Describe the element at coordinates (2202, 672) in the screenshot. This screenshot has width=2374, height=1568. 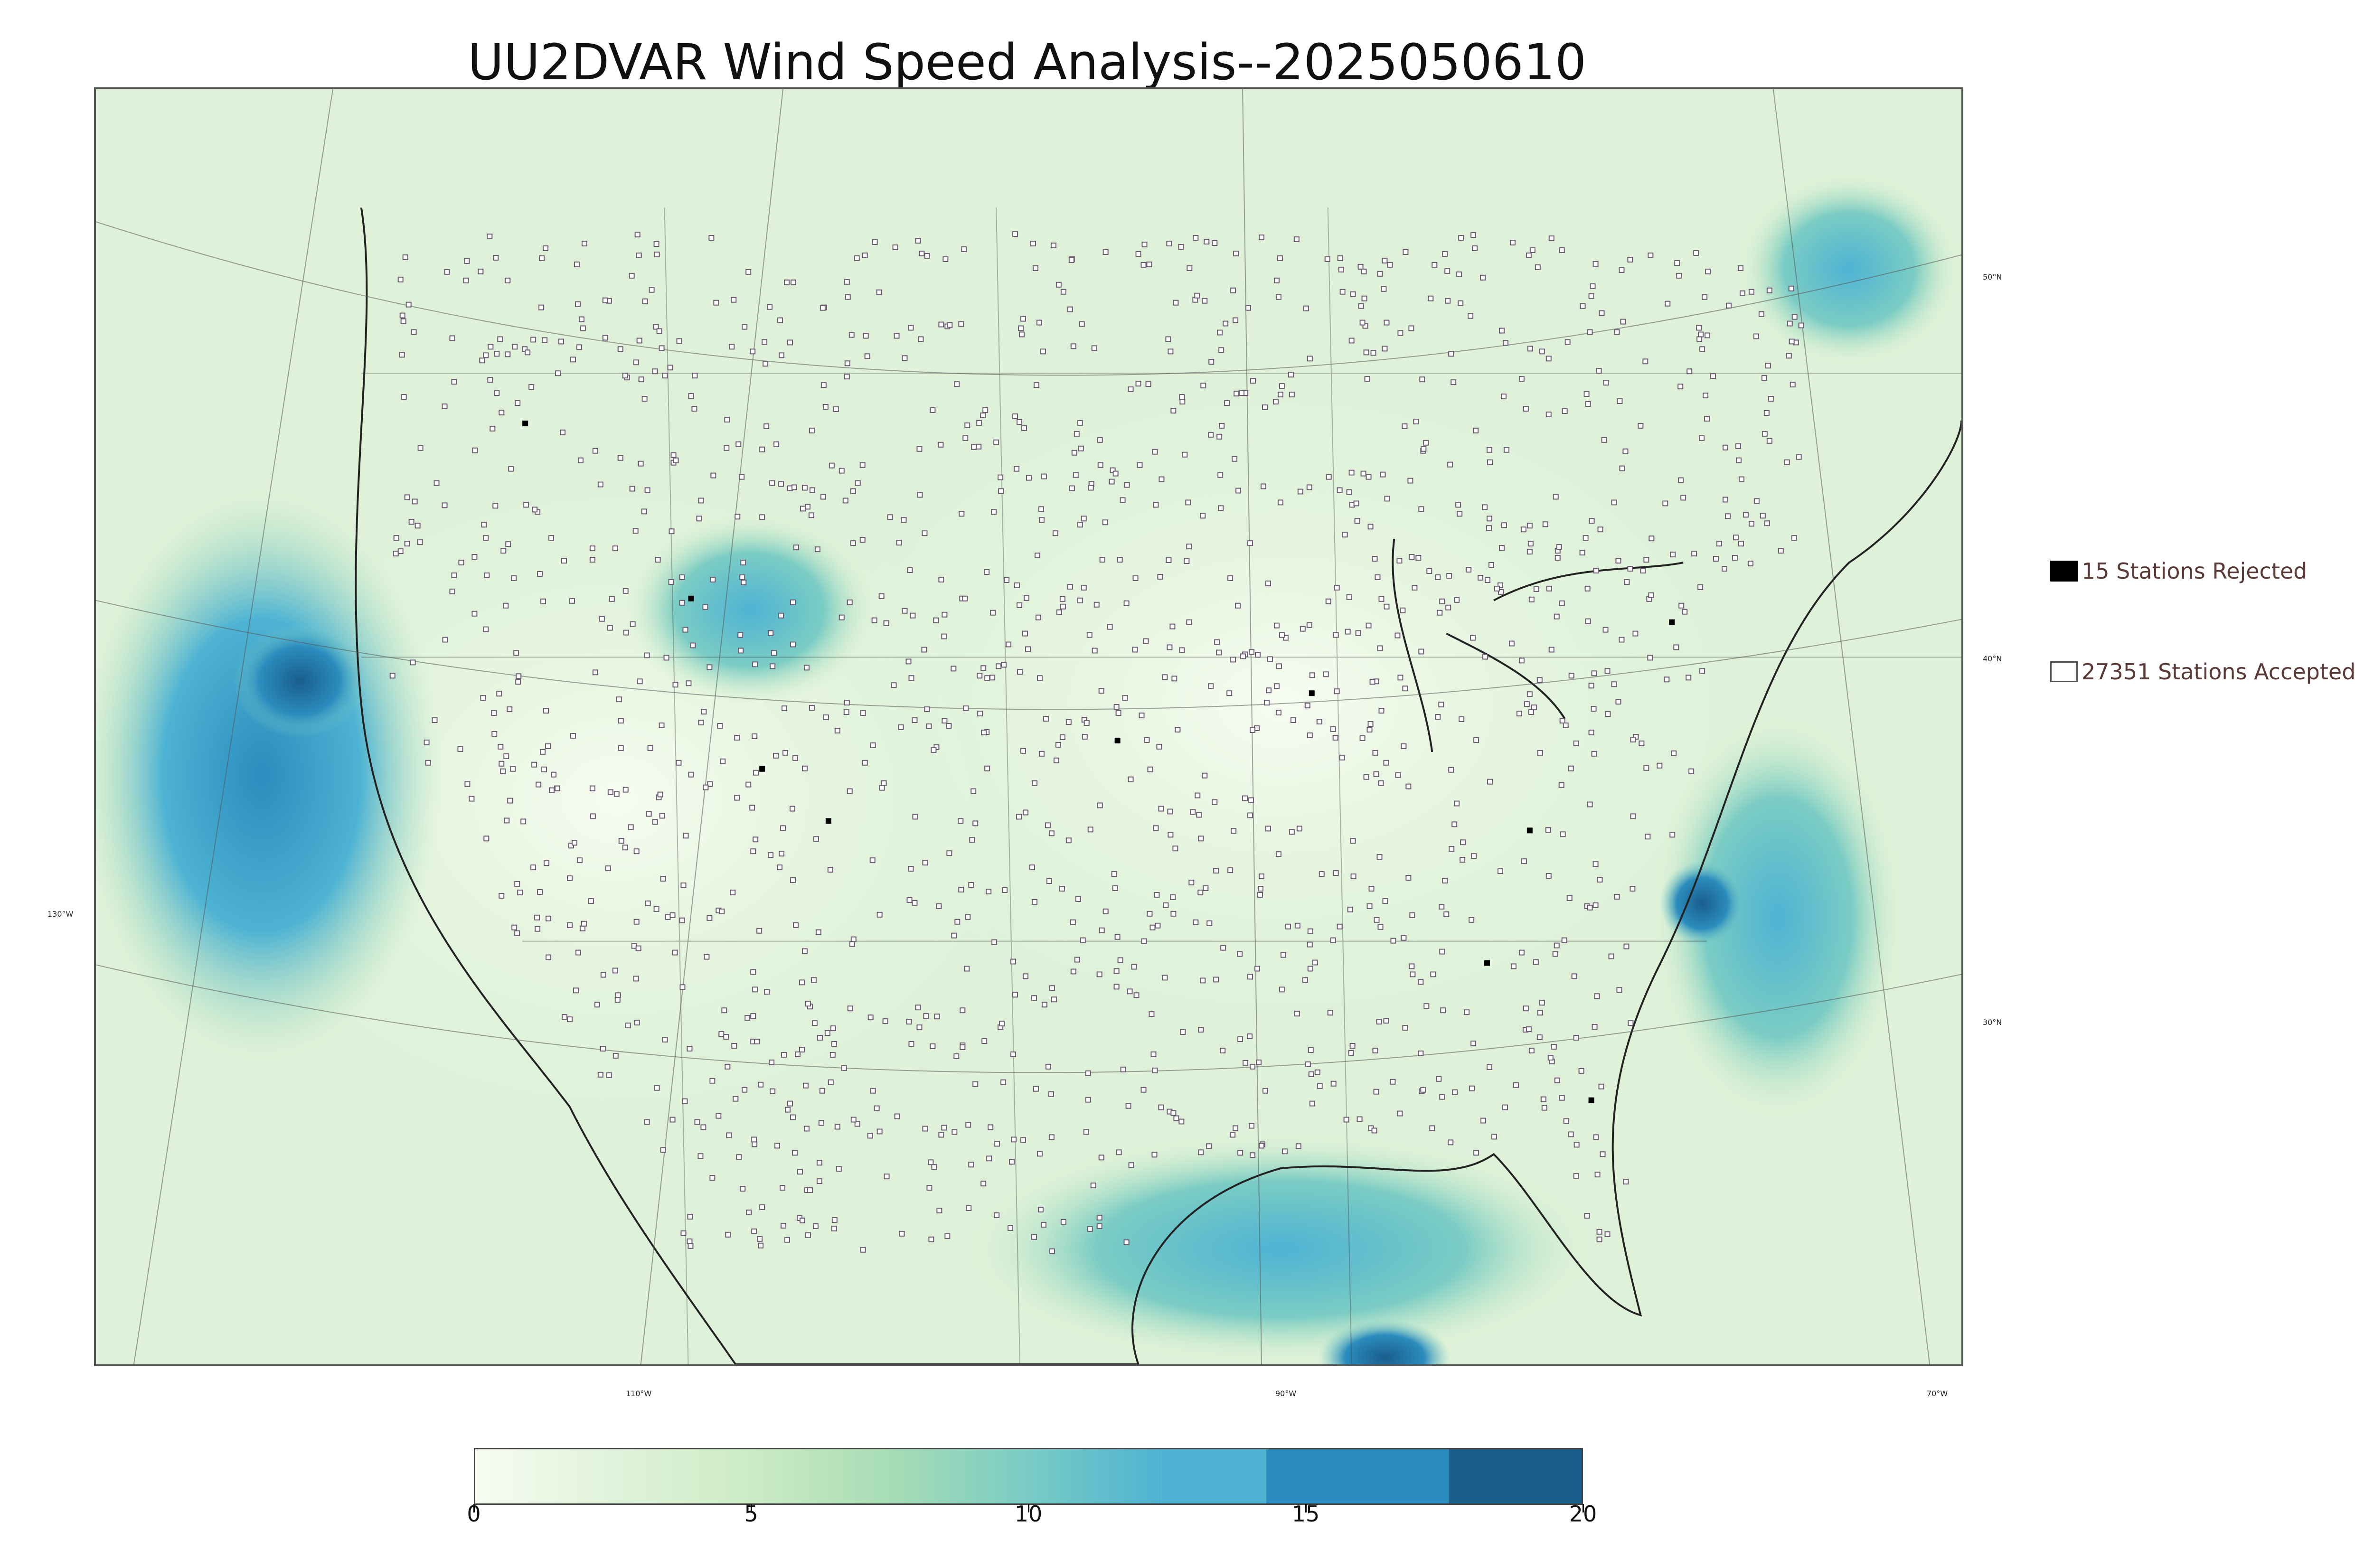
I see `legend-accepted: 27351 Stations Accepted` at that location.